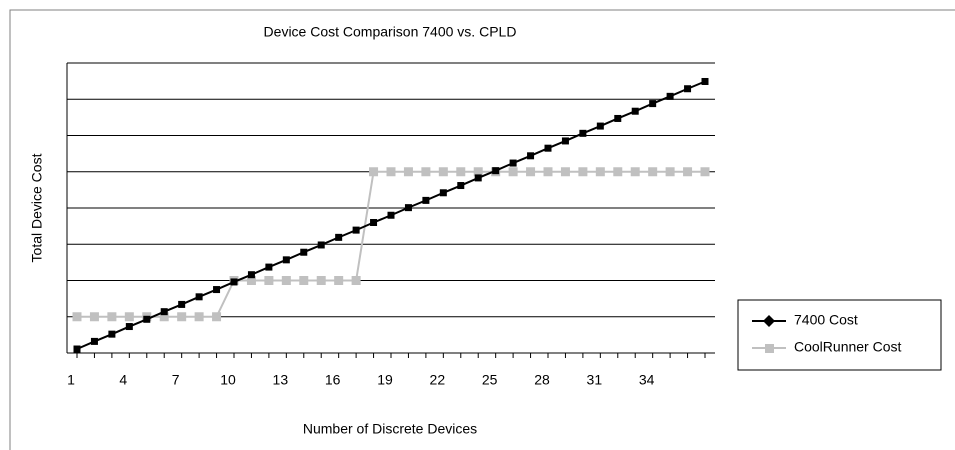 The width and height of the screenshot is (955, 450). I want to click on x-tick-label: 25, so click(490, 380).